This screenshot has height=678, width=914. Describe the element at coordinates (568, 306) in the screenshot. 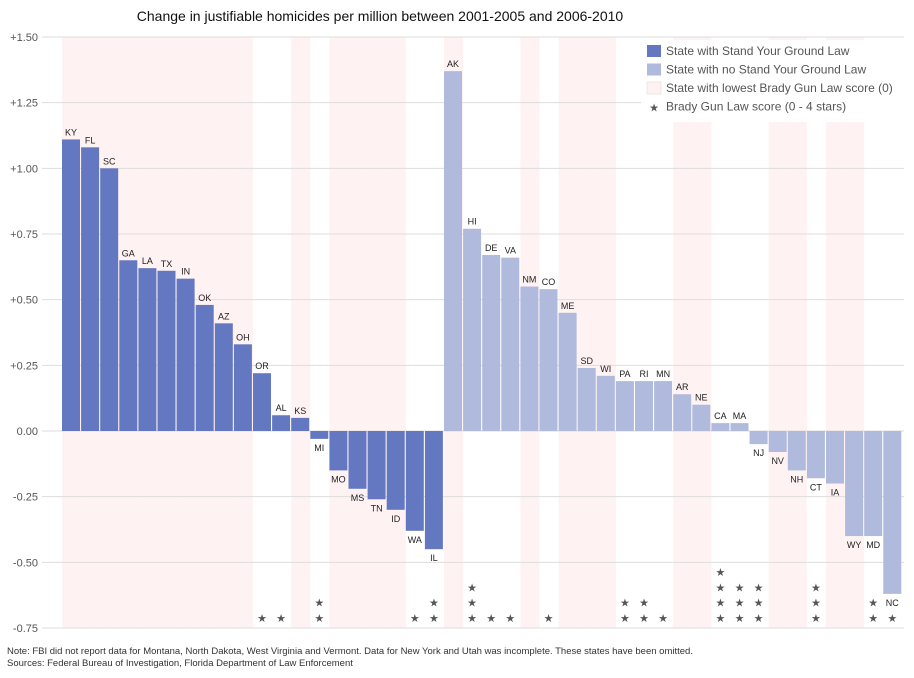

I see `bar-label: ME` at that location.